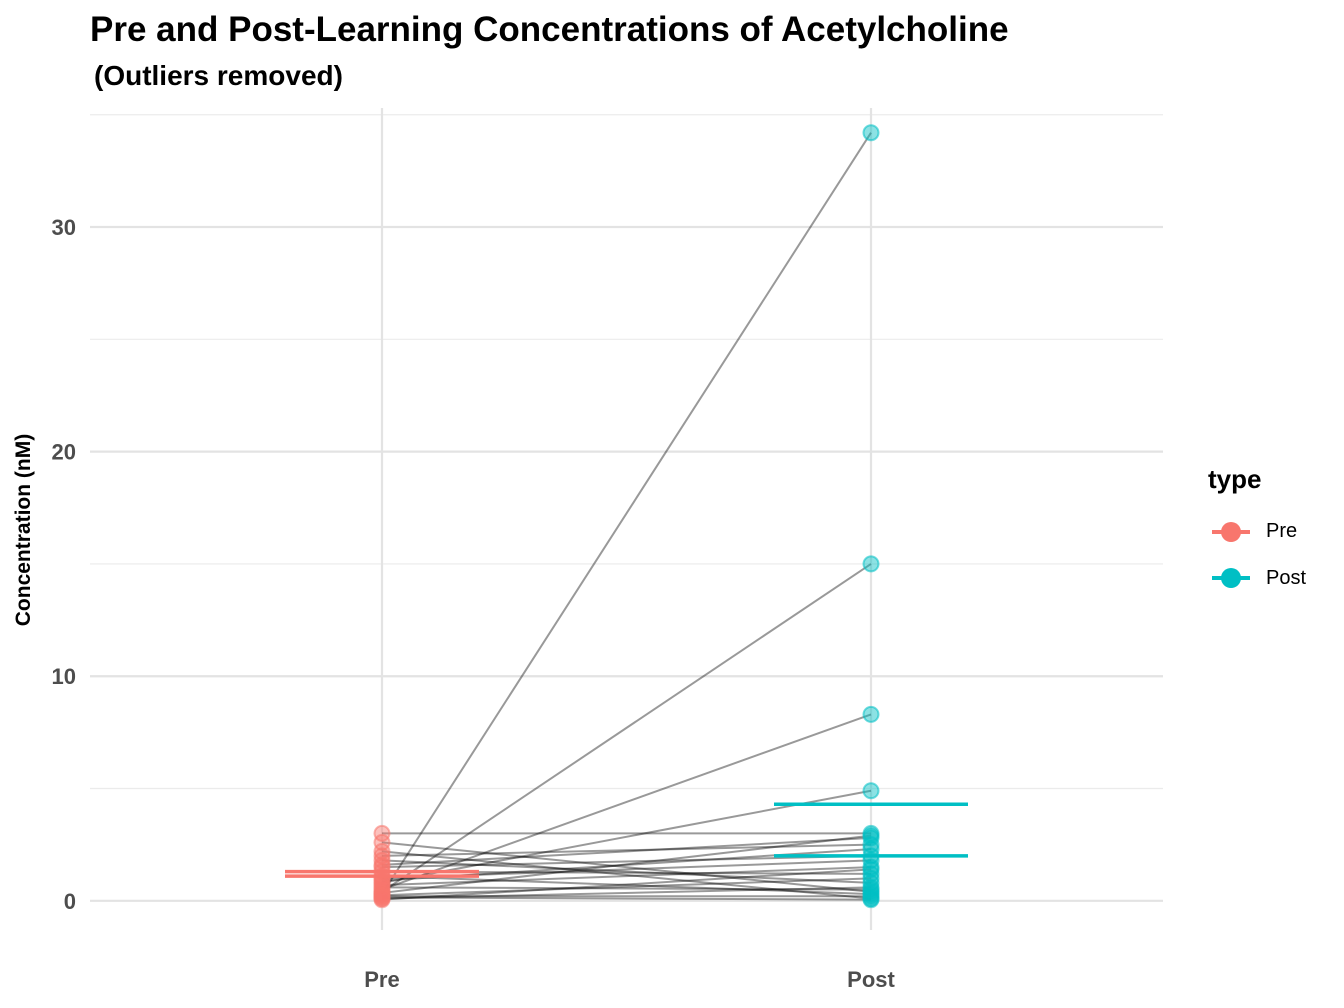 The image size is (1344, 1008). I want to click on x-tick-label: Pre, so click(381, 979).